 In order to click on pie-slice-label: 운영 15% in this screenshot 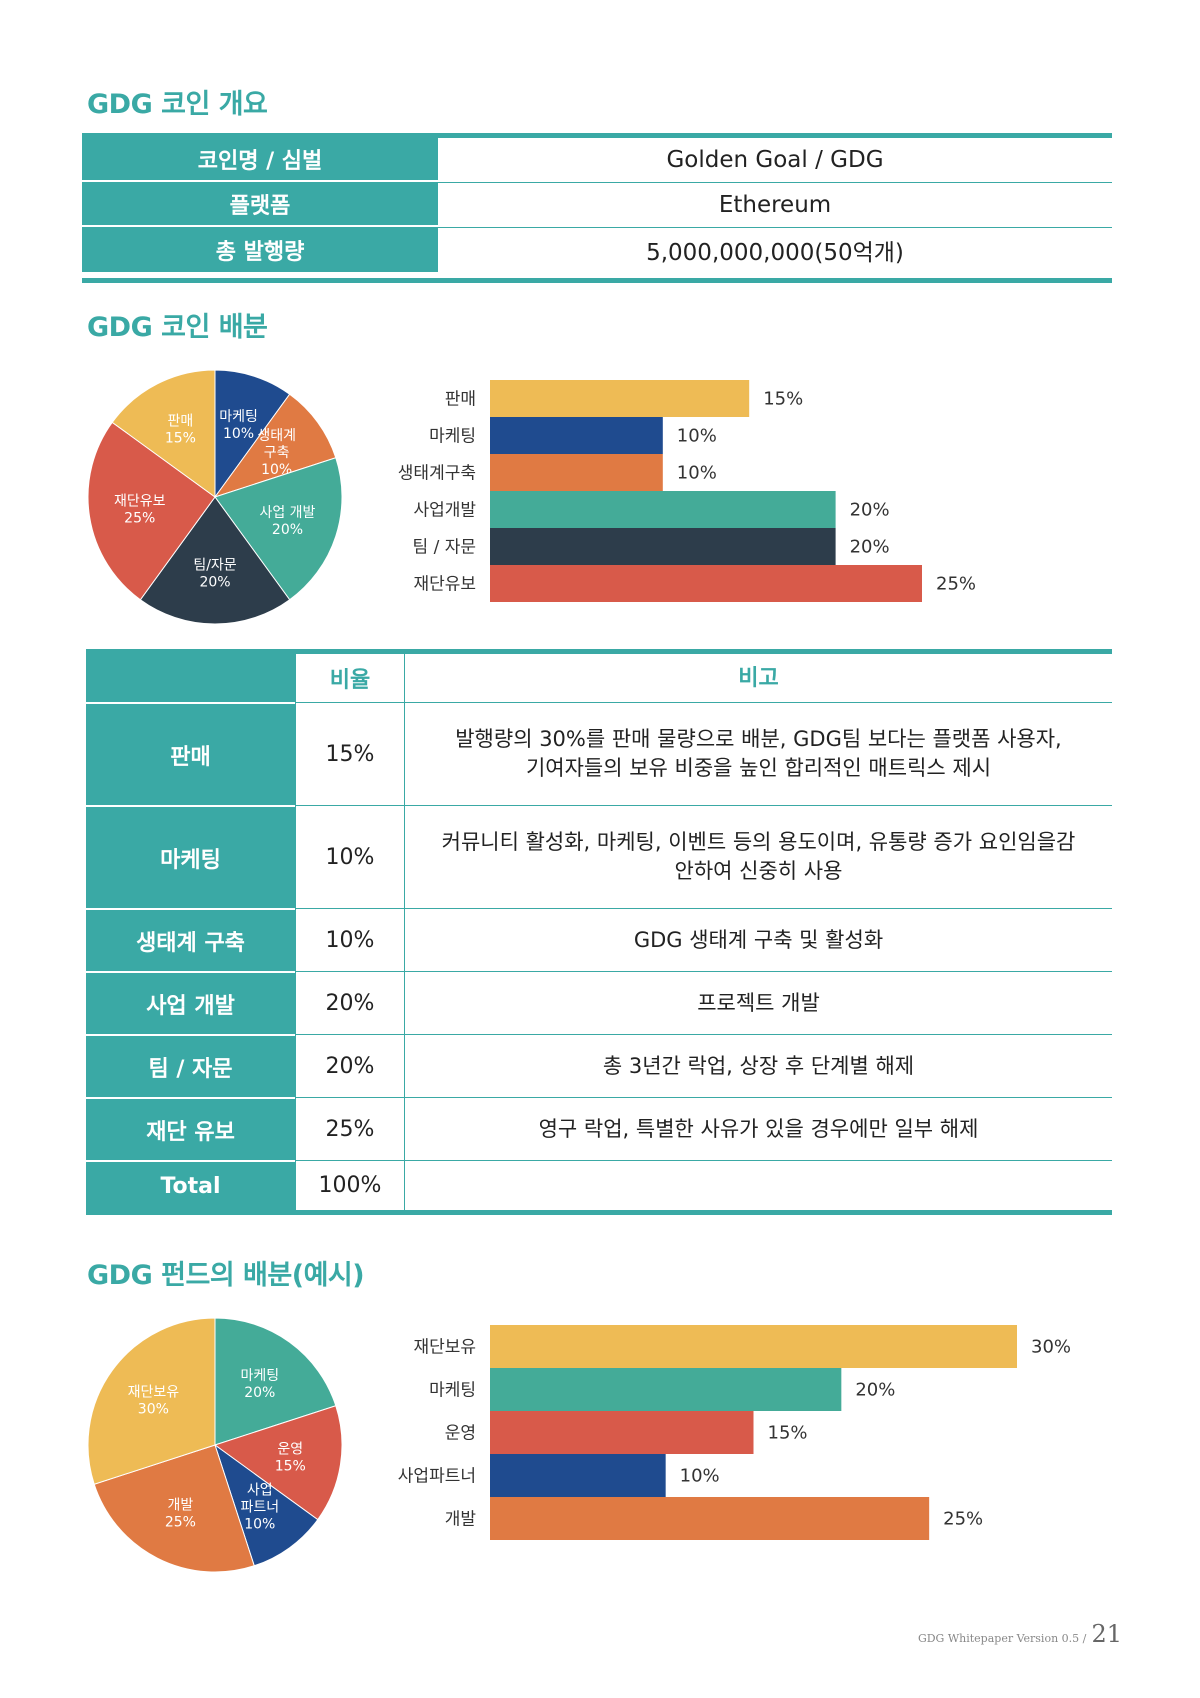, I will do `click(290, 1457)`.